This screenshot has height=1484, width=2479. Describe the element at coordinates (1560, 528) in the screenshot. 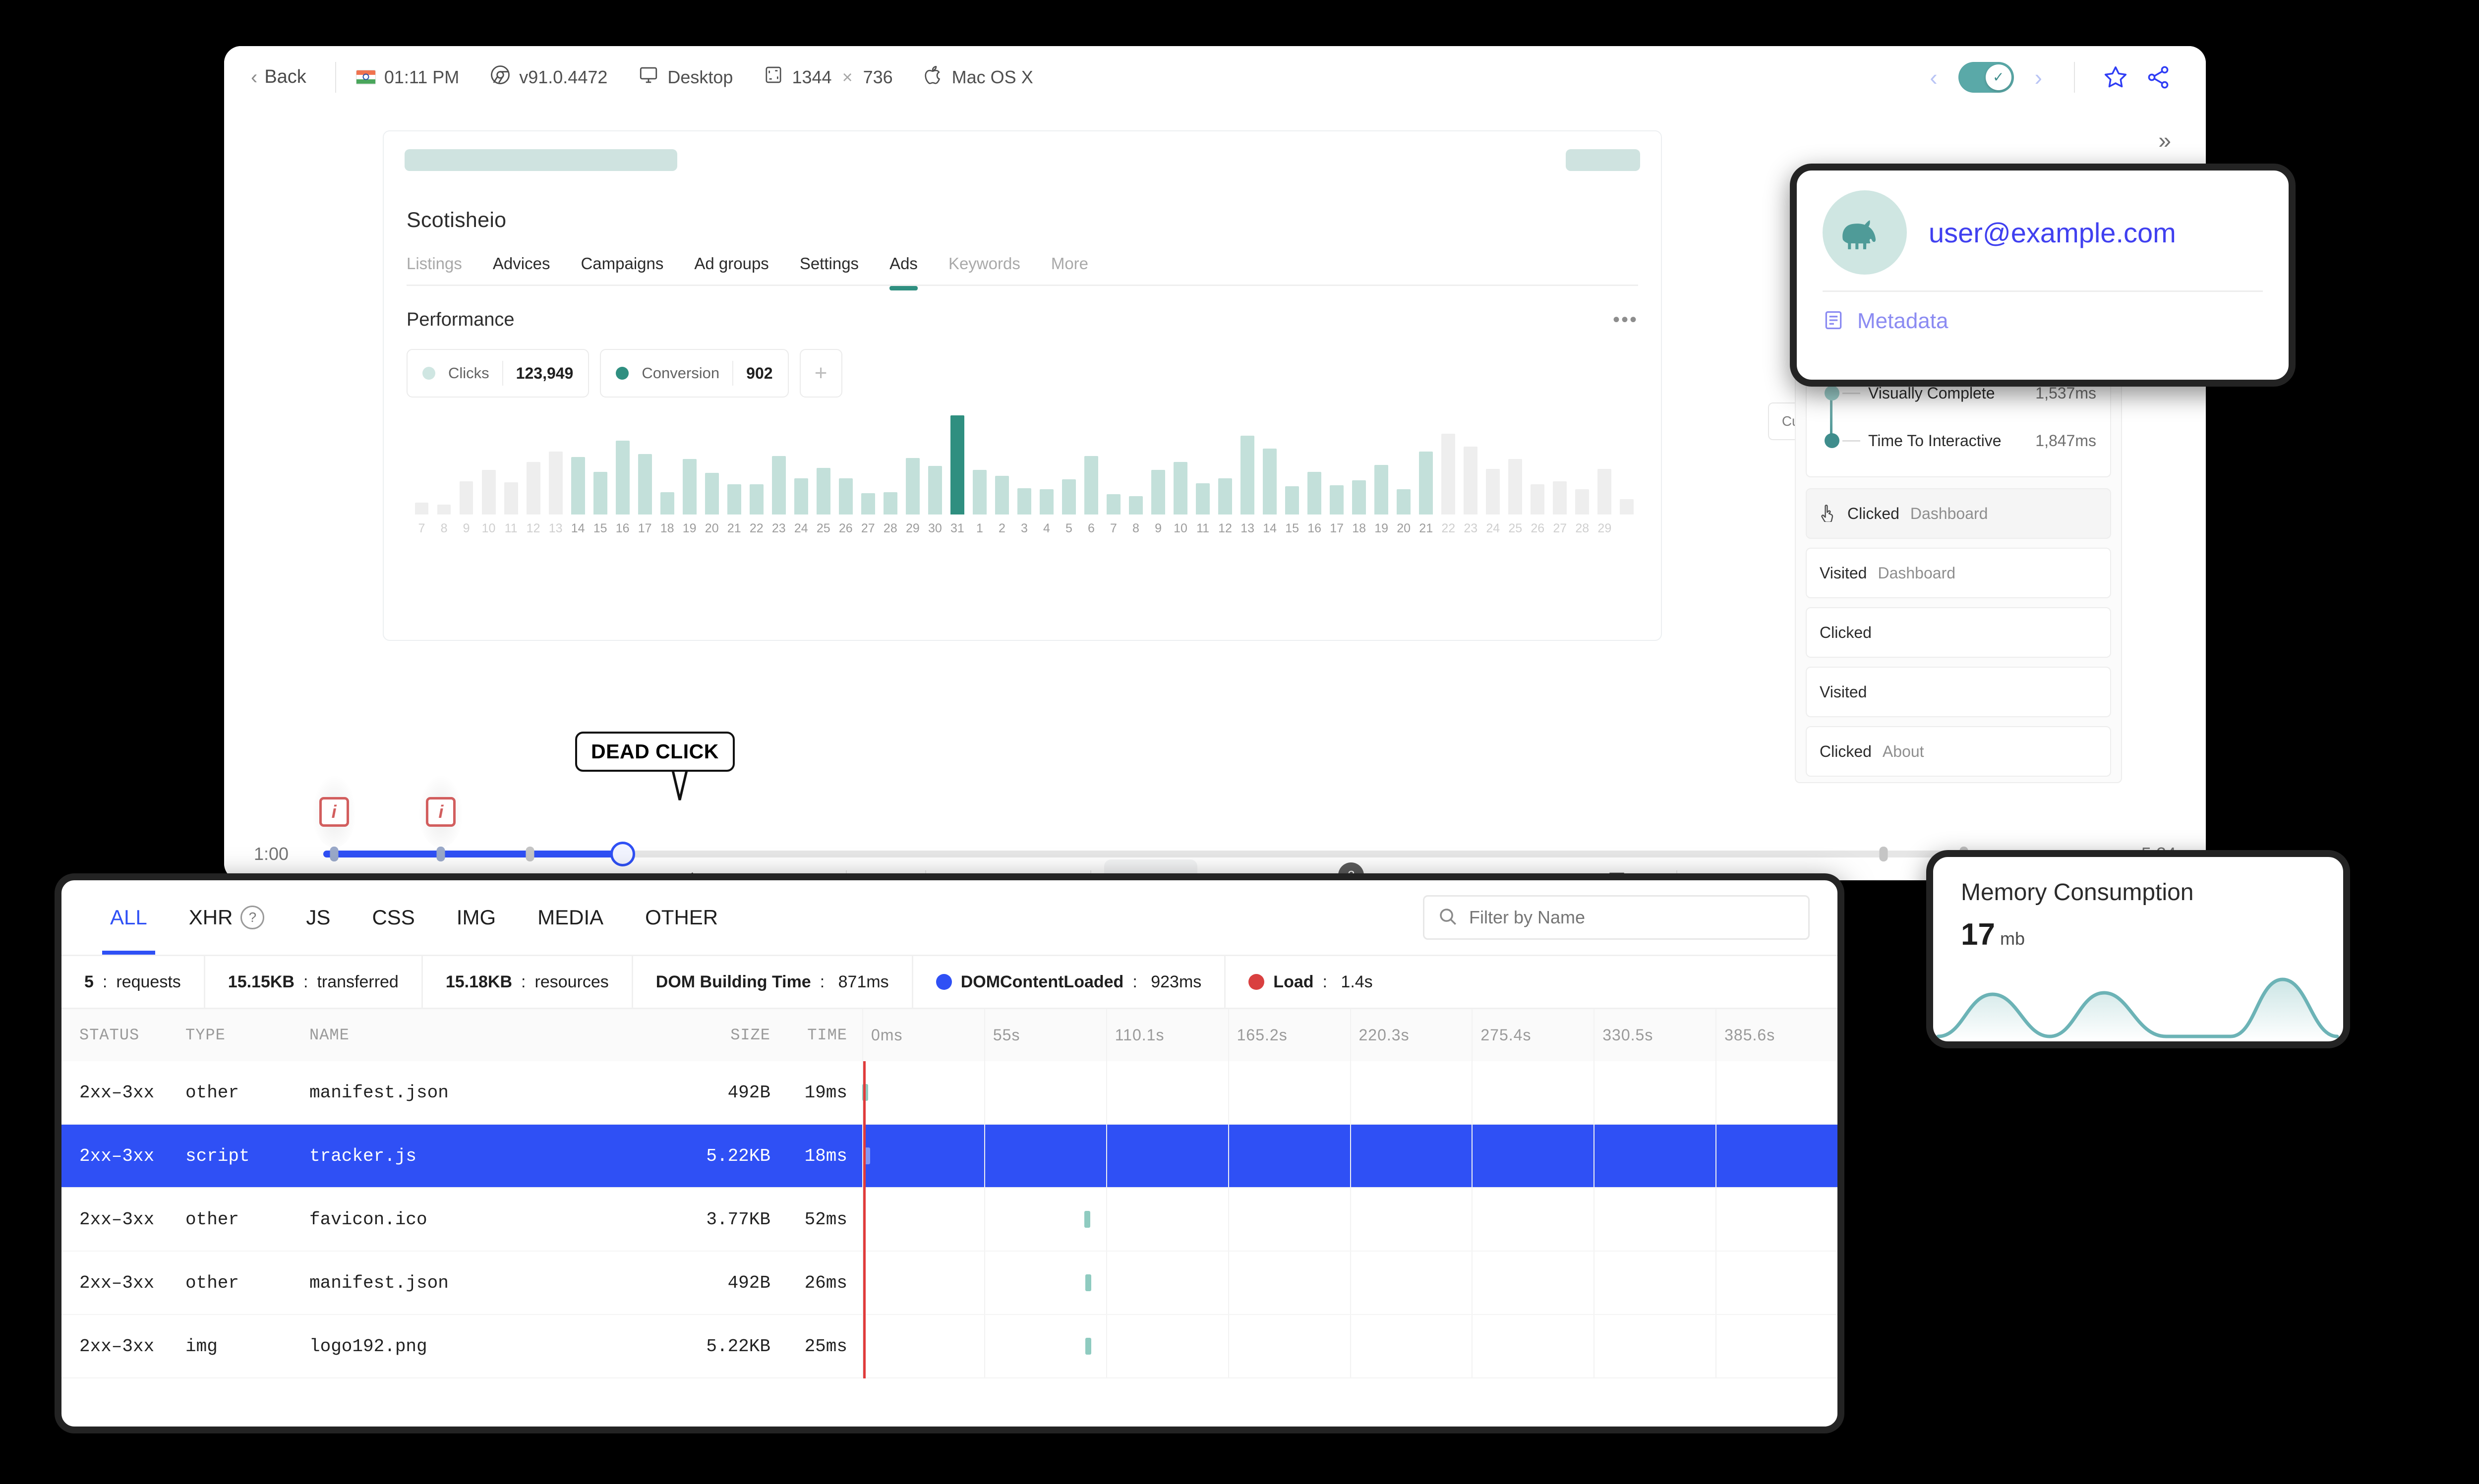

I see `chart-x-tick: 27` at that location.